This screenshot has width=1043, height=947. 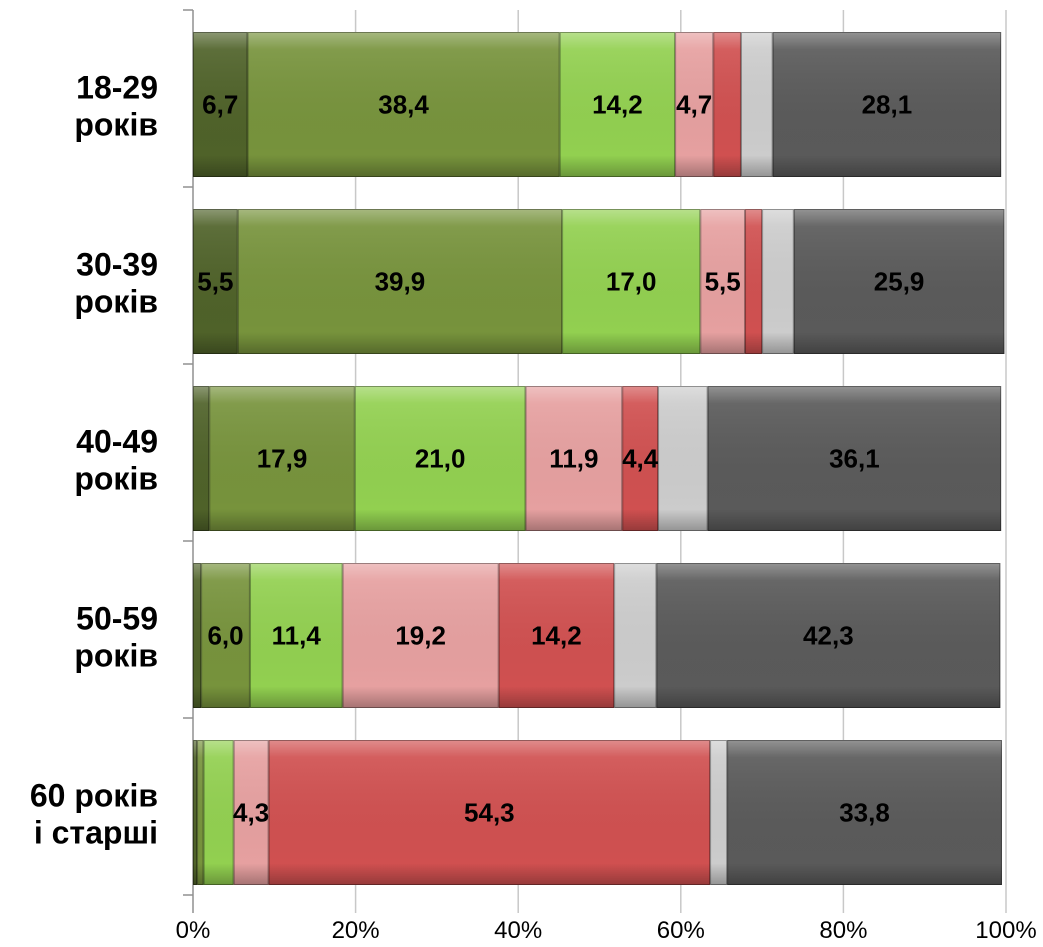 I want to click on bar-segment: 25,9, so click(x=899, y=281).